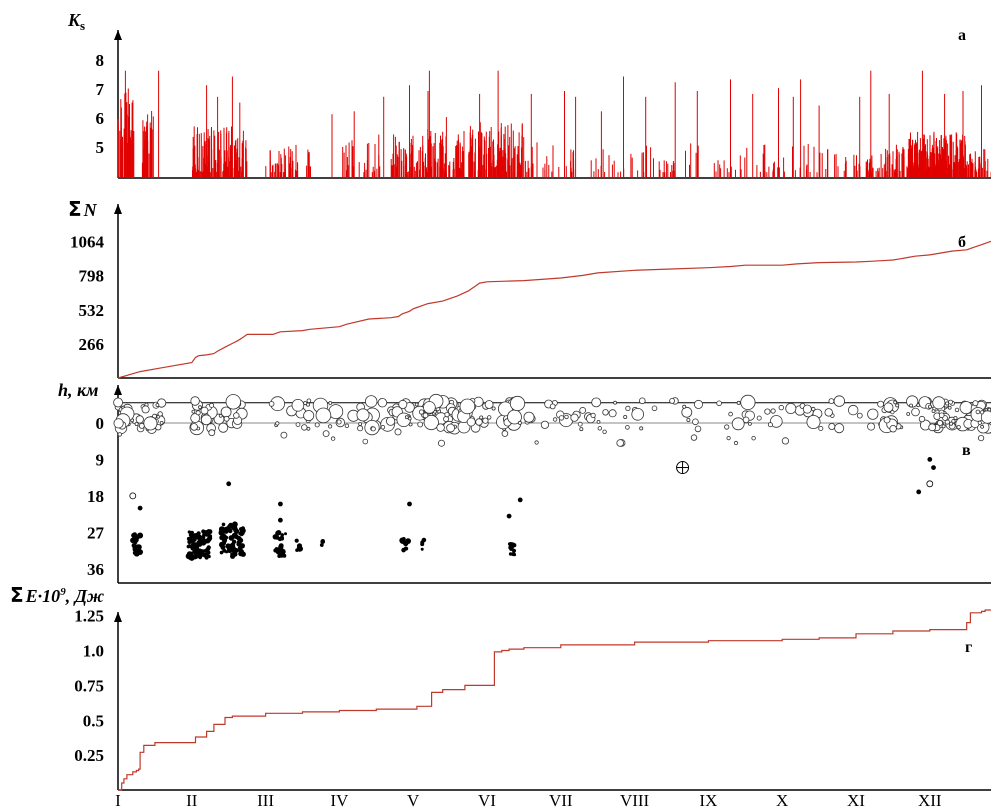 Image resolution: width=991 pixels, height=811 pixels. I want to click on panel-a-tick-5: 5, so click(100, 147).